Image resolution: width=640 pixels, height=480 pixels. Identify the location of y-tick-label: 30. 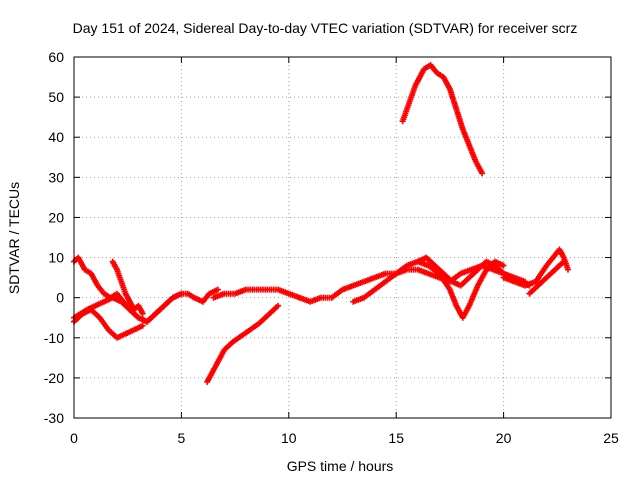
(56, 177).